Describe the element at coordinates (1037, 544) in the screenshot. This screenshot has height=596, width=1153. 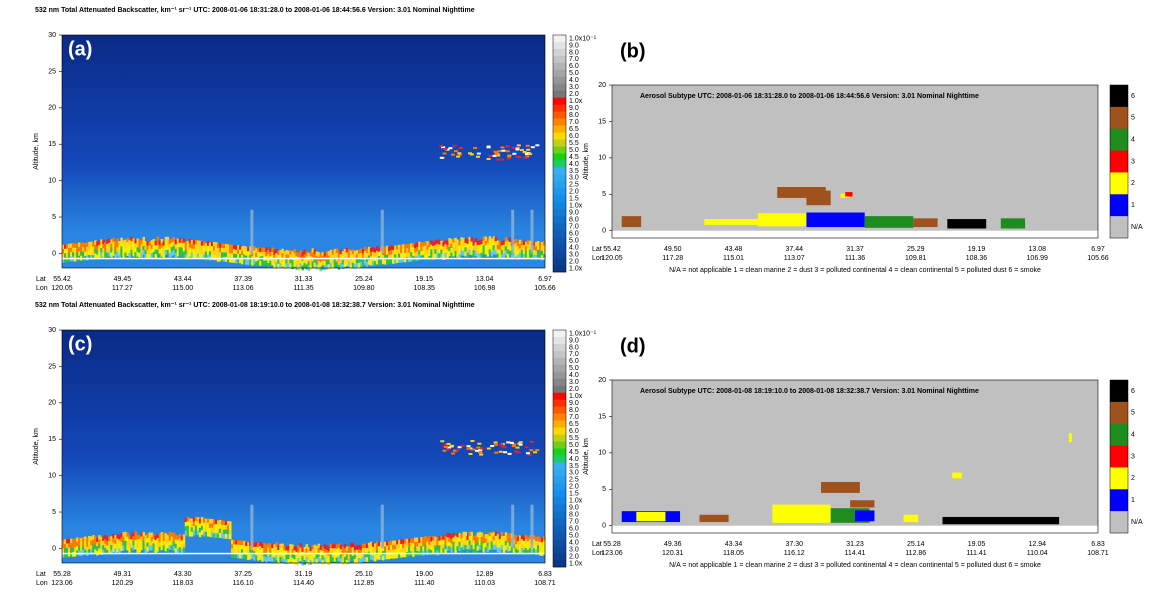
I see `lat-value: 12.94` at that location.